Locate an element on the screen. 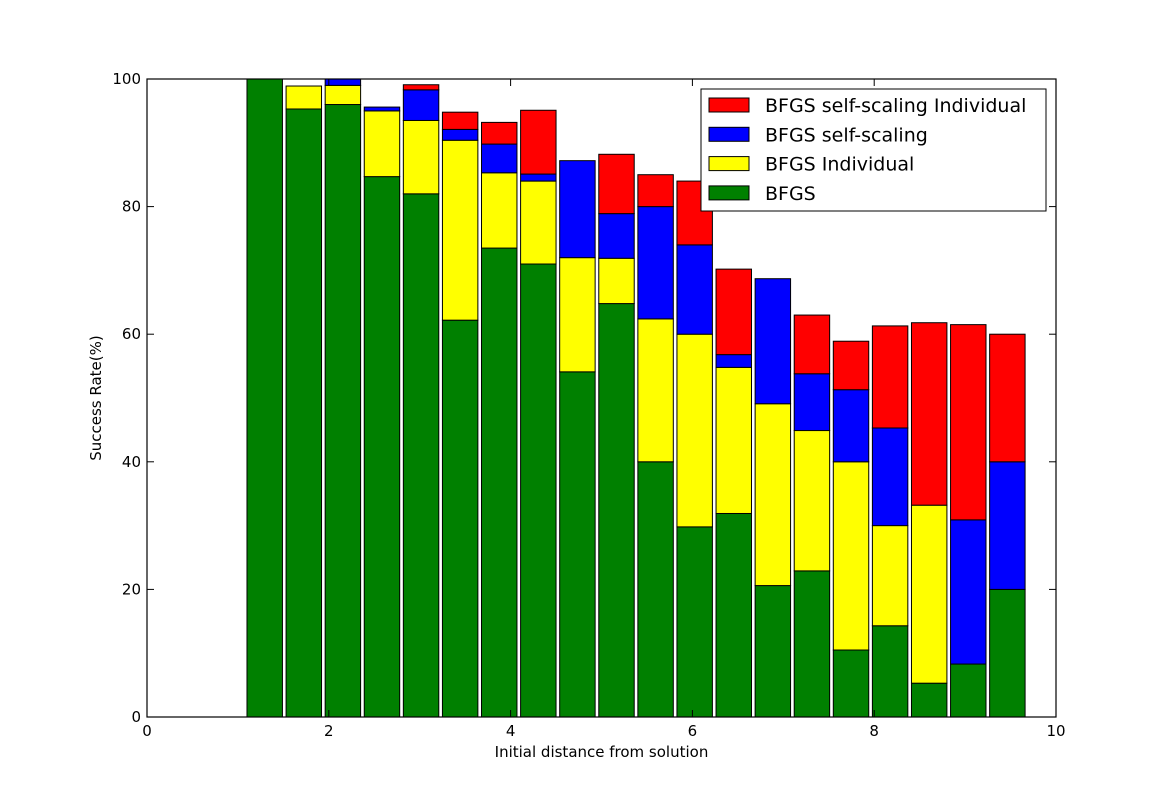 This screenshot has width=1173, height=801. legend-label-bfgs: BFGS is located at coordinates (790, 194).